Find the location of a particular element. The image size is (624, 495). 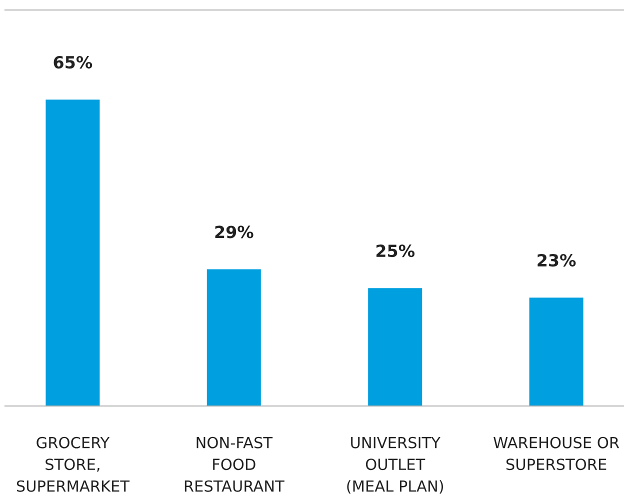

x-tick-label: WAREHOUSE OR SUPERSTORE is located at coordinates (557, 453).